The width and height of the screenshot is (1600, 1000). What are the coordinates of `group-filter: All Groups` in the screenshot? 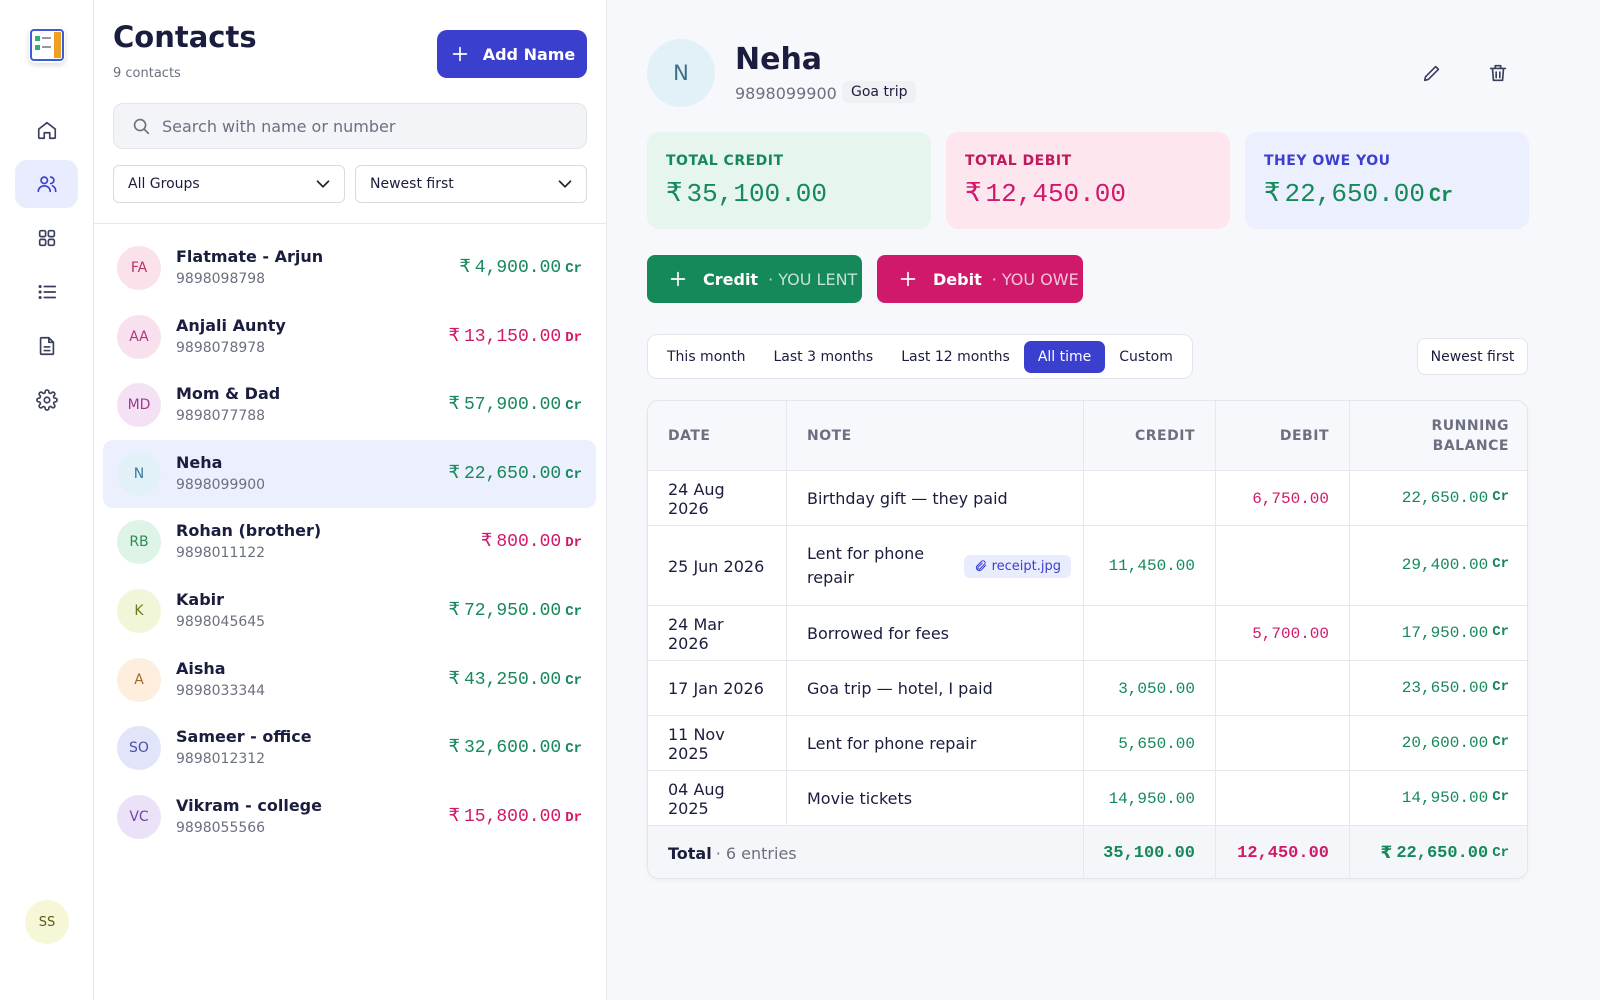 It's located at (229, 184).